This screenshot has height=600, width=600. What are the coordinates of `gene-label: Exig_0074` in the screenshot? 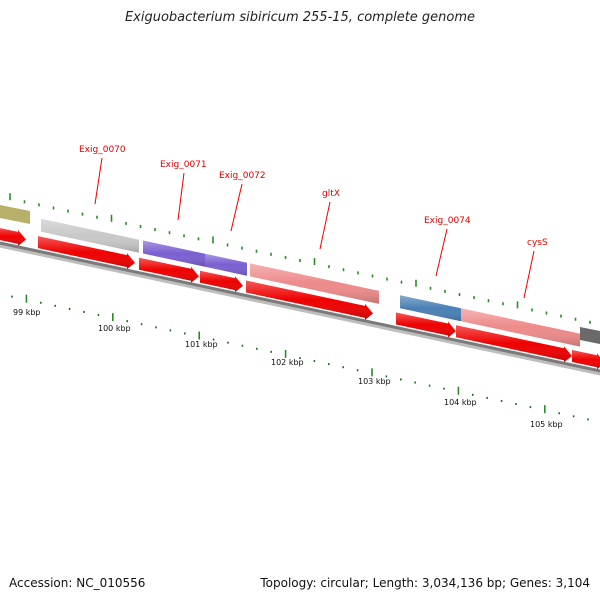 It's located at (447, 221).